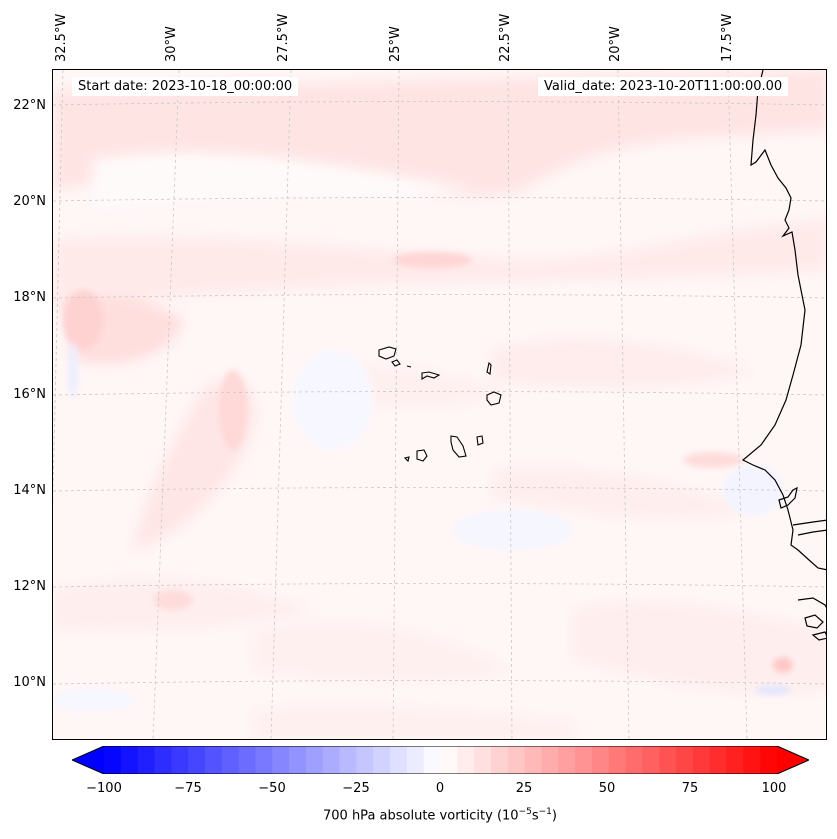  I want to click on cape-verde-islands, so click(440, 404).